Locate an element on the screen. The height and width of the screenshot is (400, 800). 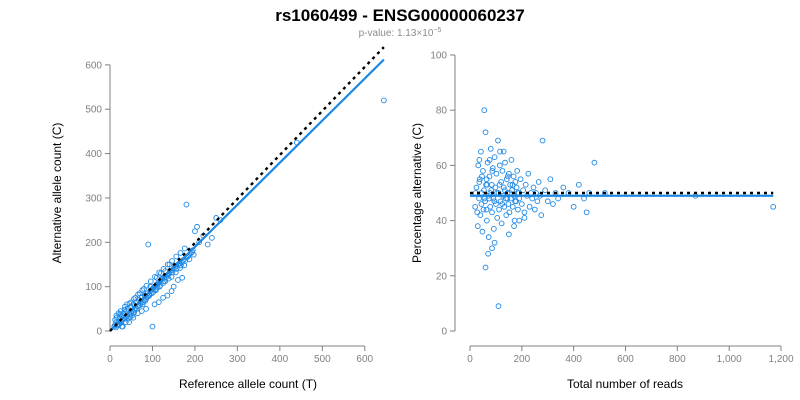
y-tick-label: 100 is located at coordinates (438, 56).